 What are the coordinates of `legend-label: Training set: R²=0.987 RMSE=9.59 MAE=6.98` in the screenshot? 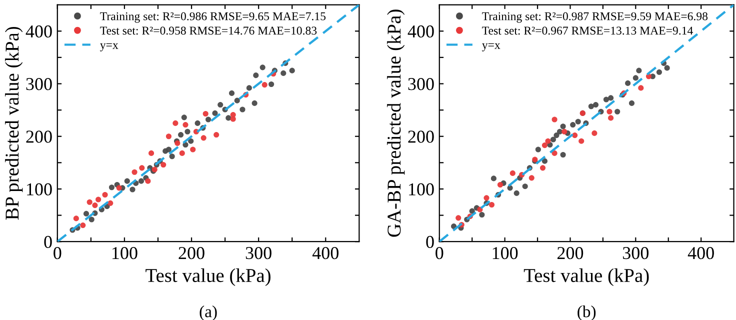 It's located at (595, 17).